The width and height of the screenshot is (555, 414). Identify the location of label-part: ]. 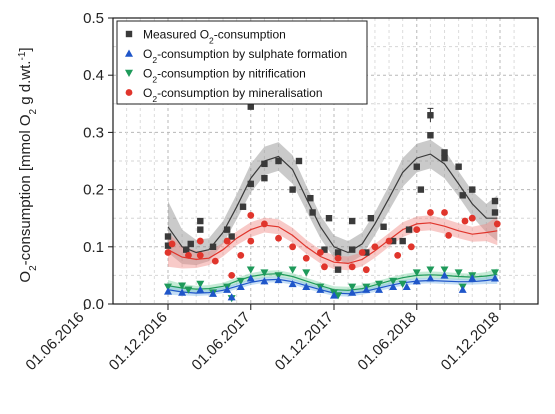
(25, 49).